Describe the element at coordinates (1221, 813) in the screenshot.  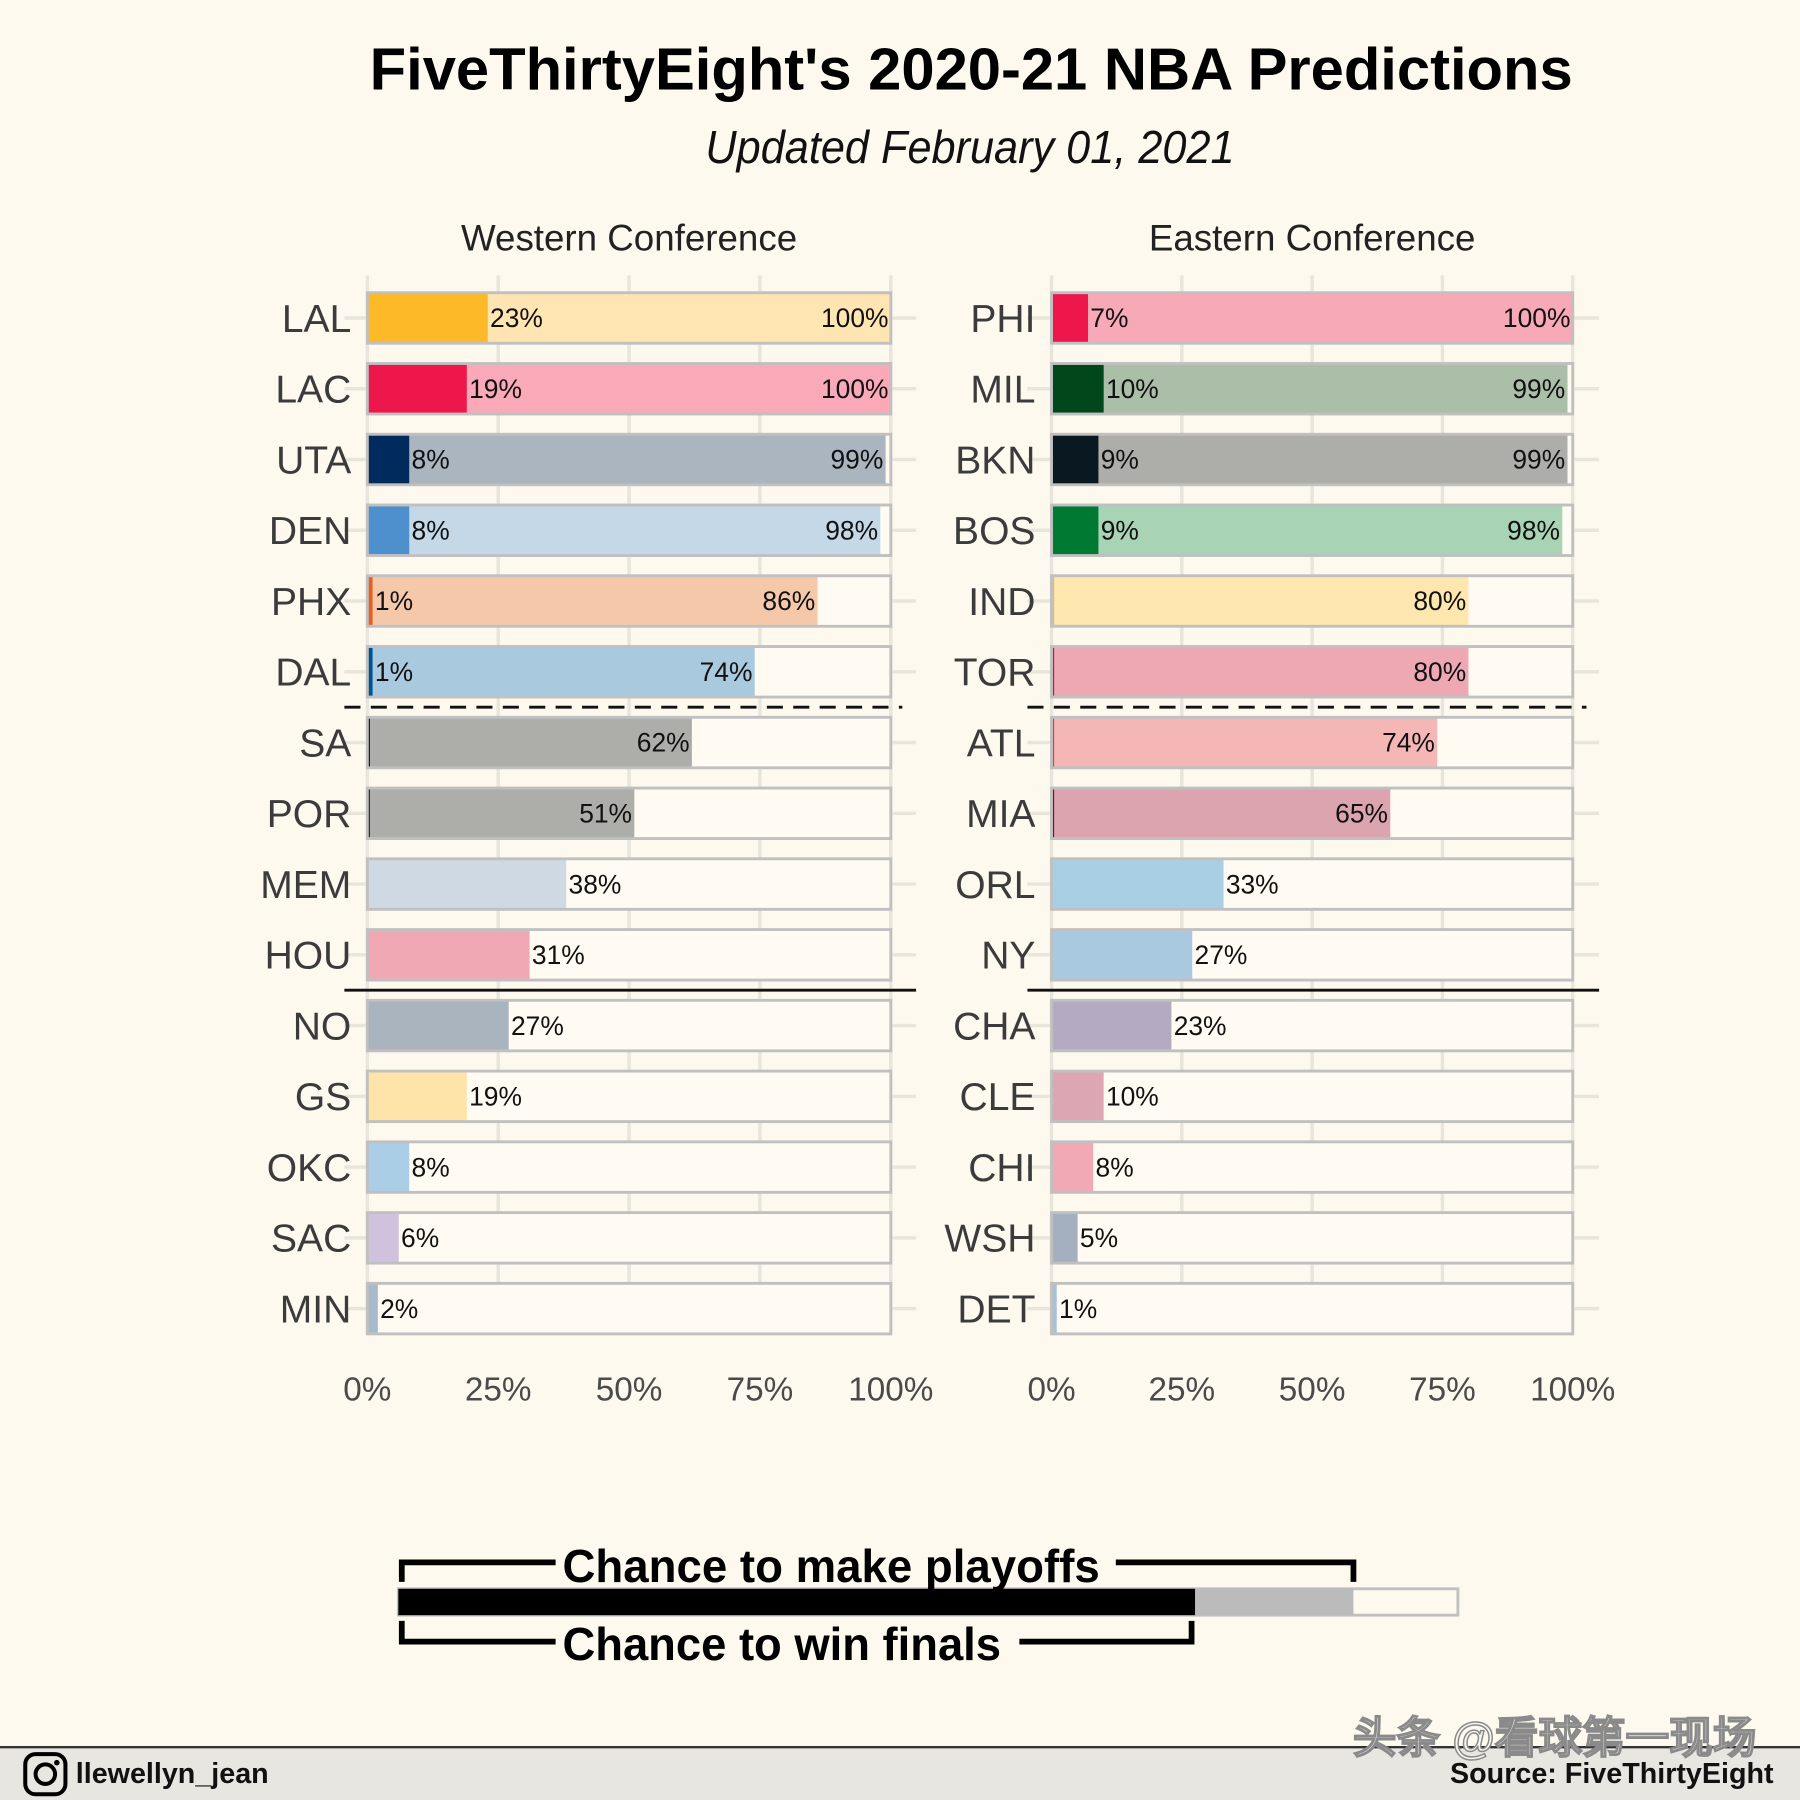
I see `bar-playoffs-MIA` at that location.